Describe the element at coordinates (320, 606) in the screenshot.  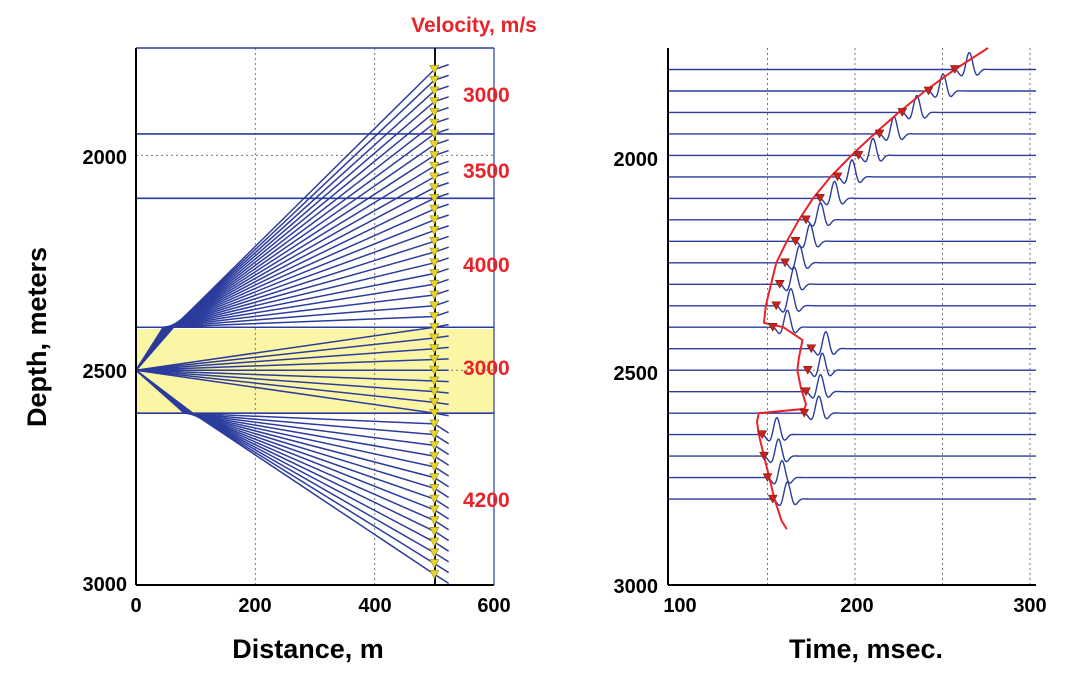
I see `left-x-ticks: 0 200 400 600` at that location.